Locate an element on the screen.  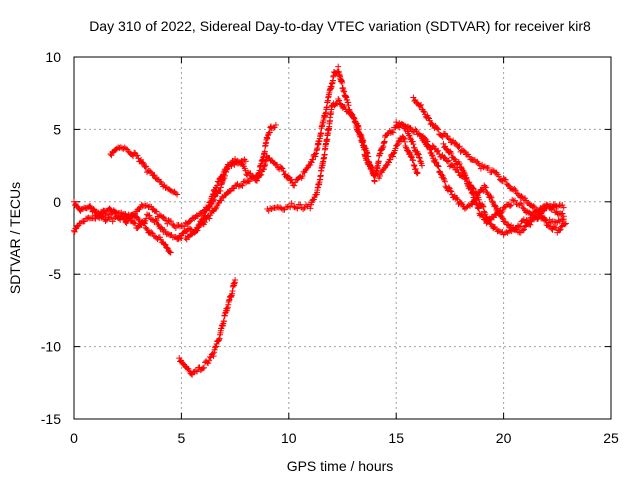
x-tick-label: 5 is located at coordinates (182, 438).